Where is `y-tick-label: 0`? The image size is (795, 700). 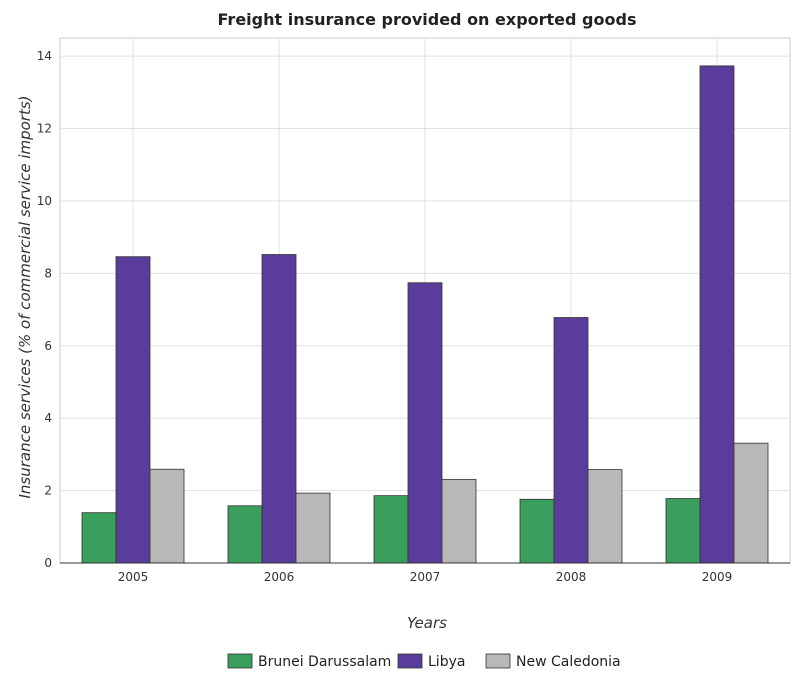 y-tick-label: 0 is located at coordinates (48, 563).